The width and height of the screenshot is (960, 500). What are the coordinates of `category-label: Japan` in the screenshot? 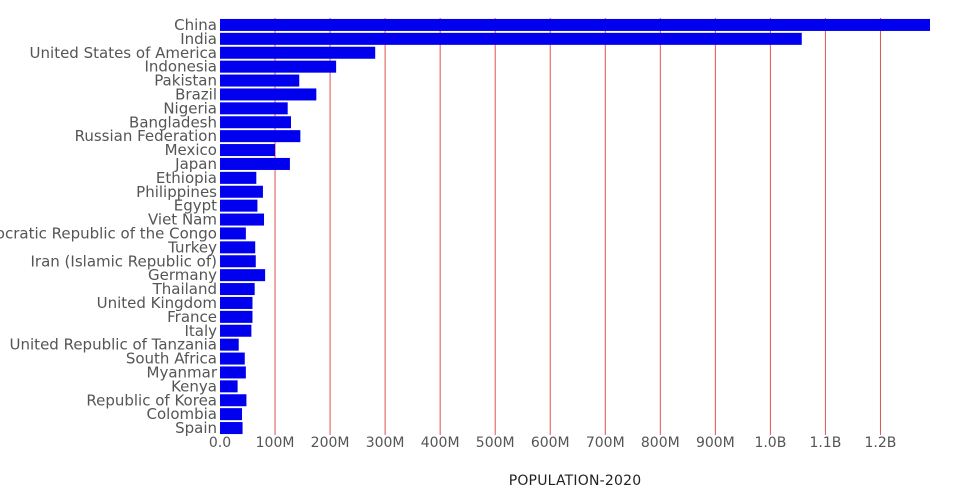 It's located at (195, 164).